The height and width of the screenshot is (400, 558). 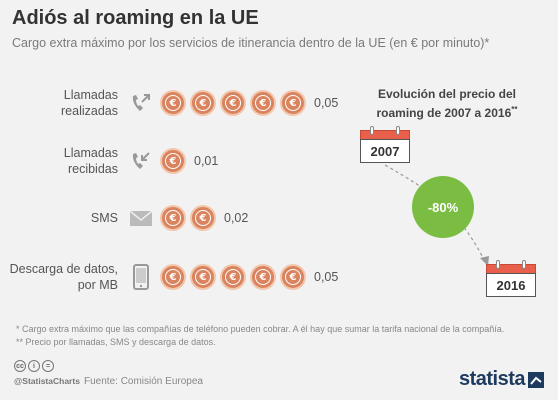 I want to click on evolution-title-mark: **, so click(x=514, y=109).